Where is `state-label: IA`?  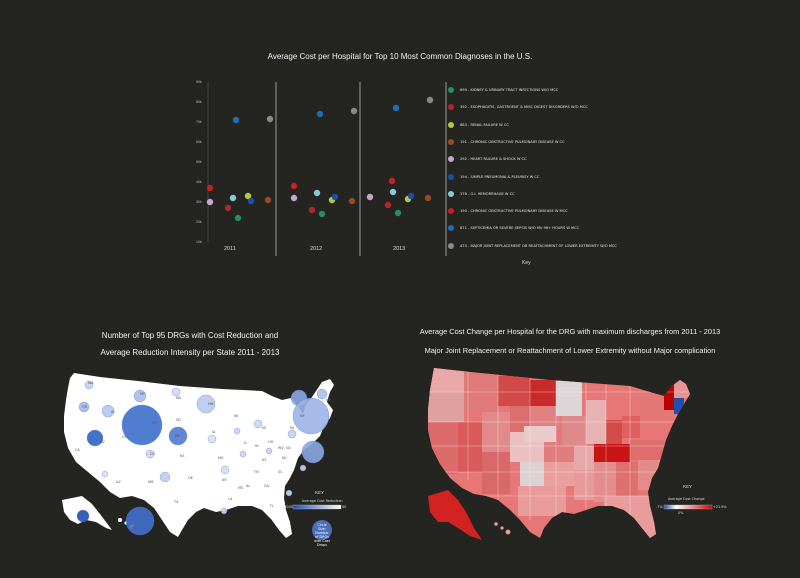 state-label: IA is located at coordinates (214, 432).